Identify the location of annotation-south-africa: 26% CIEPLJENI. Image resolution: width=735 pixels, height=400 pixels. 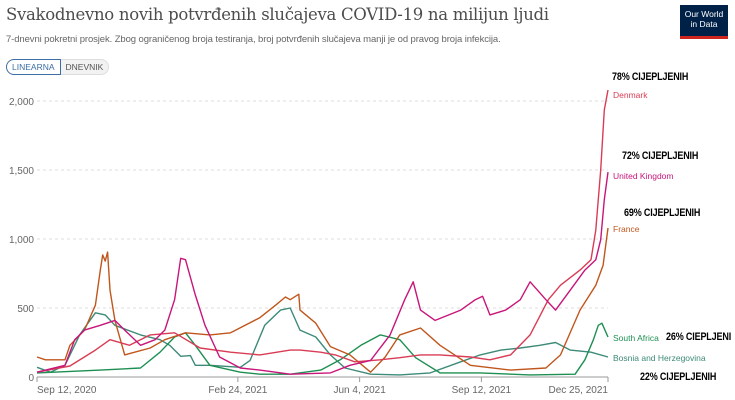
(699, 337).